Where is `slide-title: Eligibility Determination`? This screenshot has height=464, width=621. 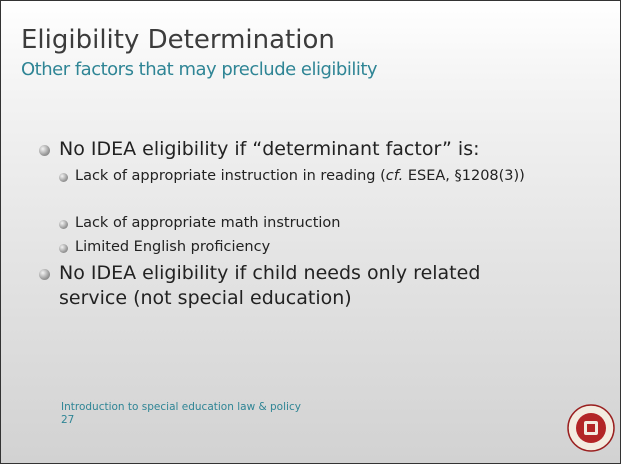
slide-title: Eligibility Determination is located at coordinates (178, 40).